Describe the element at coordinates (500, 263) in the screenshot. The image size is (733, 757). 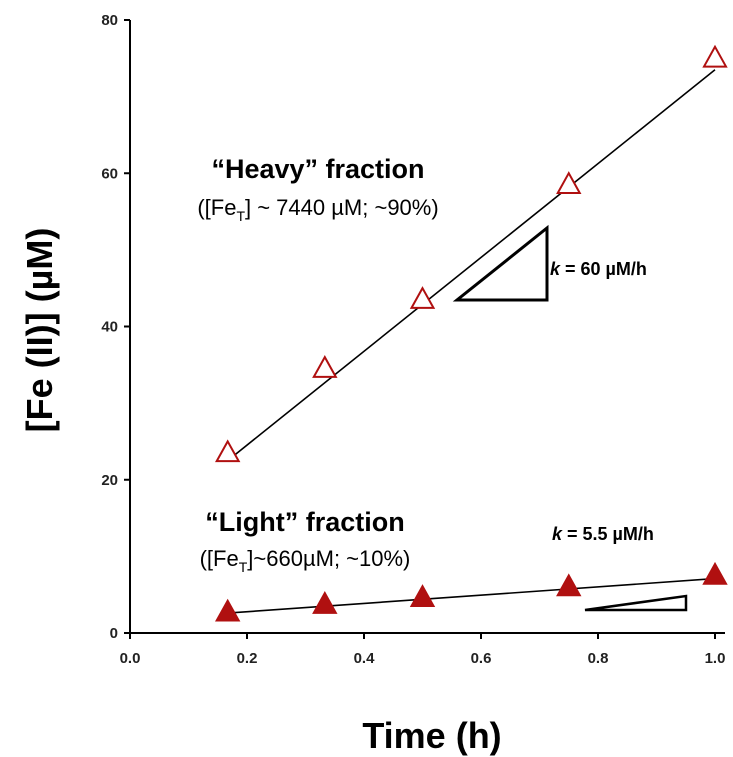
I see `heavy-slope-triangle` at that location.